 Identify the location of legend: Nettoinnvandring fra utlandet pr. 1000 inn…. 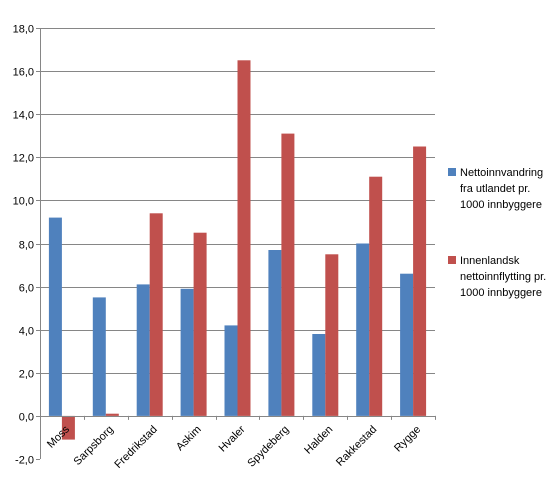
(497, 233).